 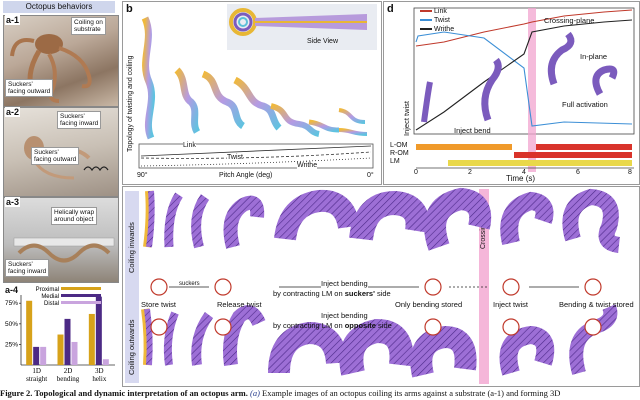 I want to click on time-plot, so click(x=524, y=89).